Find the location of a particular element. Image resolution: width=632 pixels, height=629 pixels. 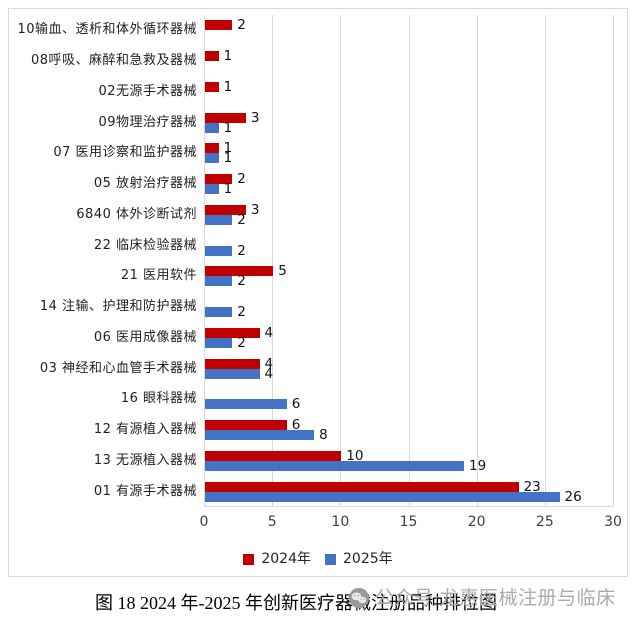

category-label: 05 放射治疗器械 is located at coordinates (145, 184).